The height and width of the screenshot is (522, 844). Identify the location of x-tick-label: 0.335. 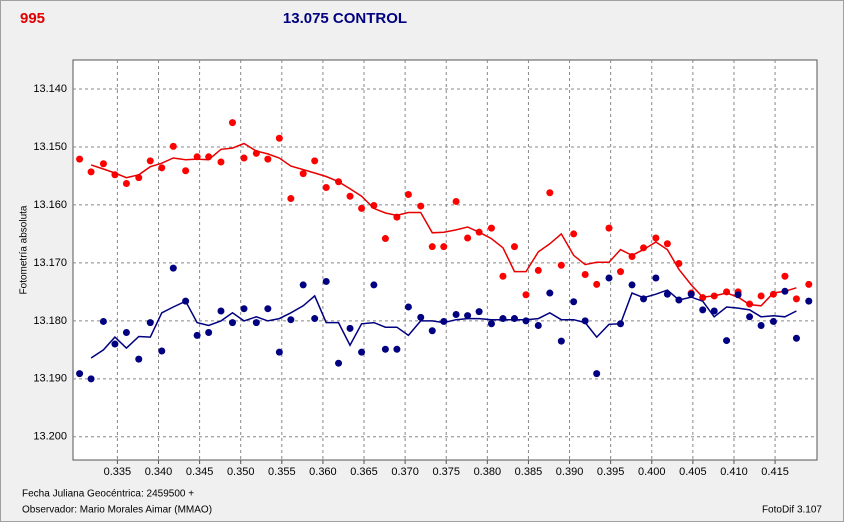
(118, 472).